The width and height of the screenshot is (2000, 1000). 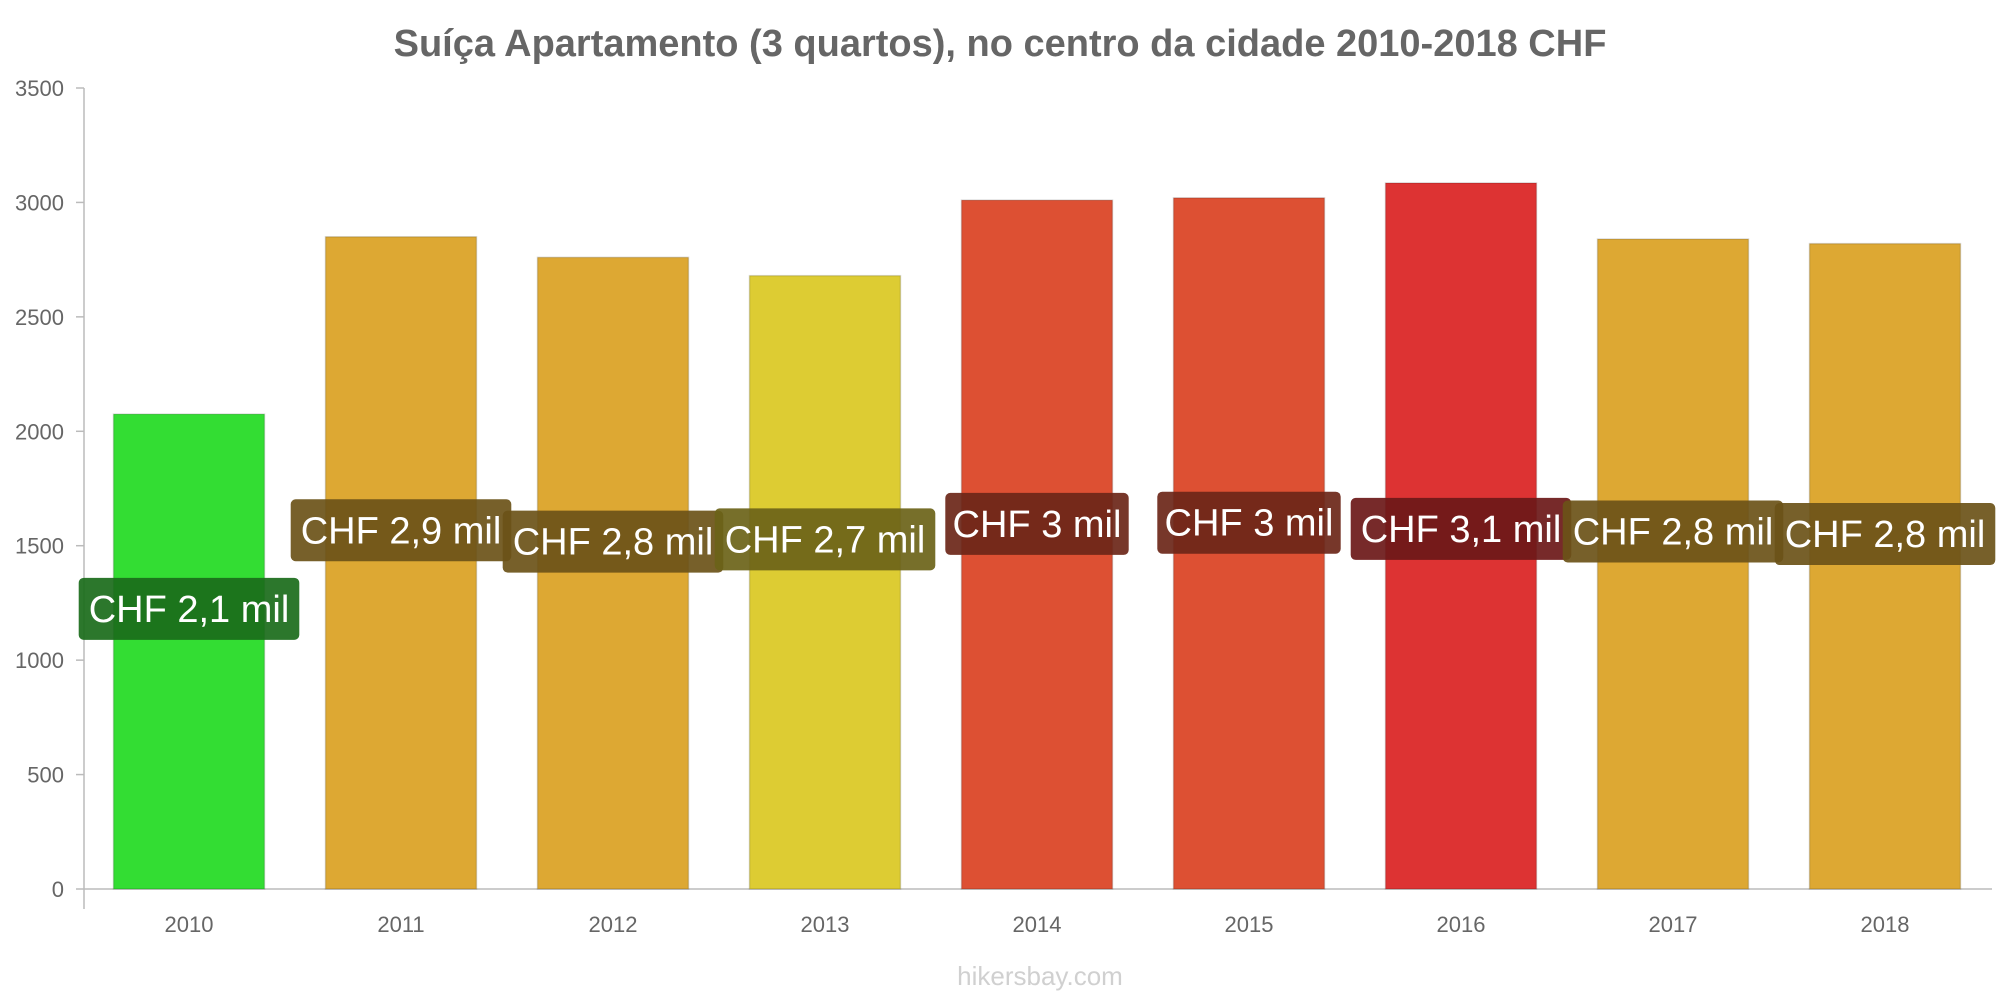 What do you see at coordinates (39, 660) in the screenshot?
I see `y-tick-label: 1000` at bounding box center [39, 660].